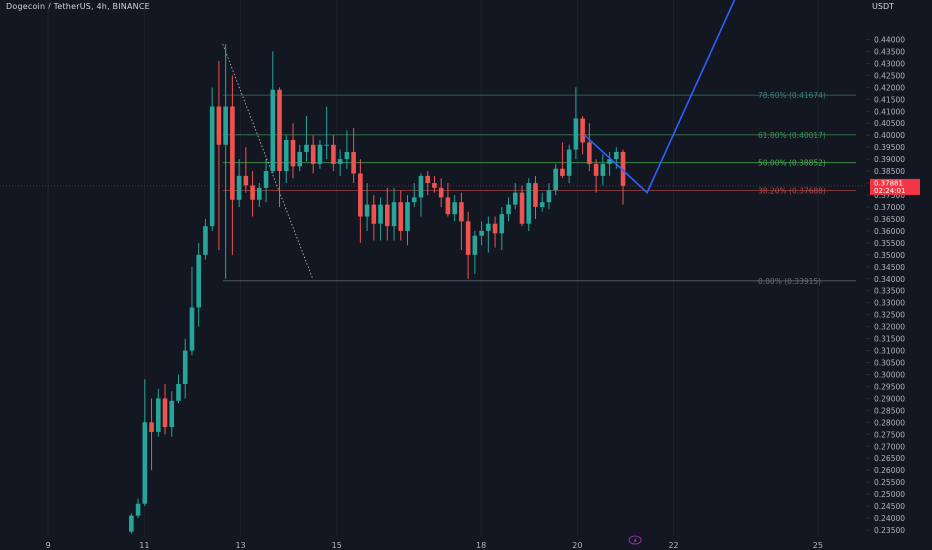 The height and width of the screenshot is (550, 932). Describe the element at coordinates (889, 398) in the screenshot. I see `y-tick-label: 0.29000` at that location.